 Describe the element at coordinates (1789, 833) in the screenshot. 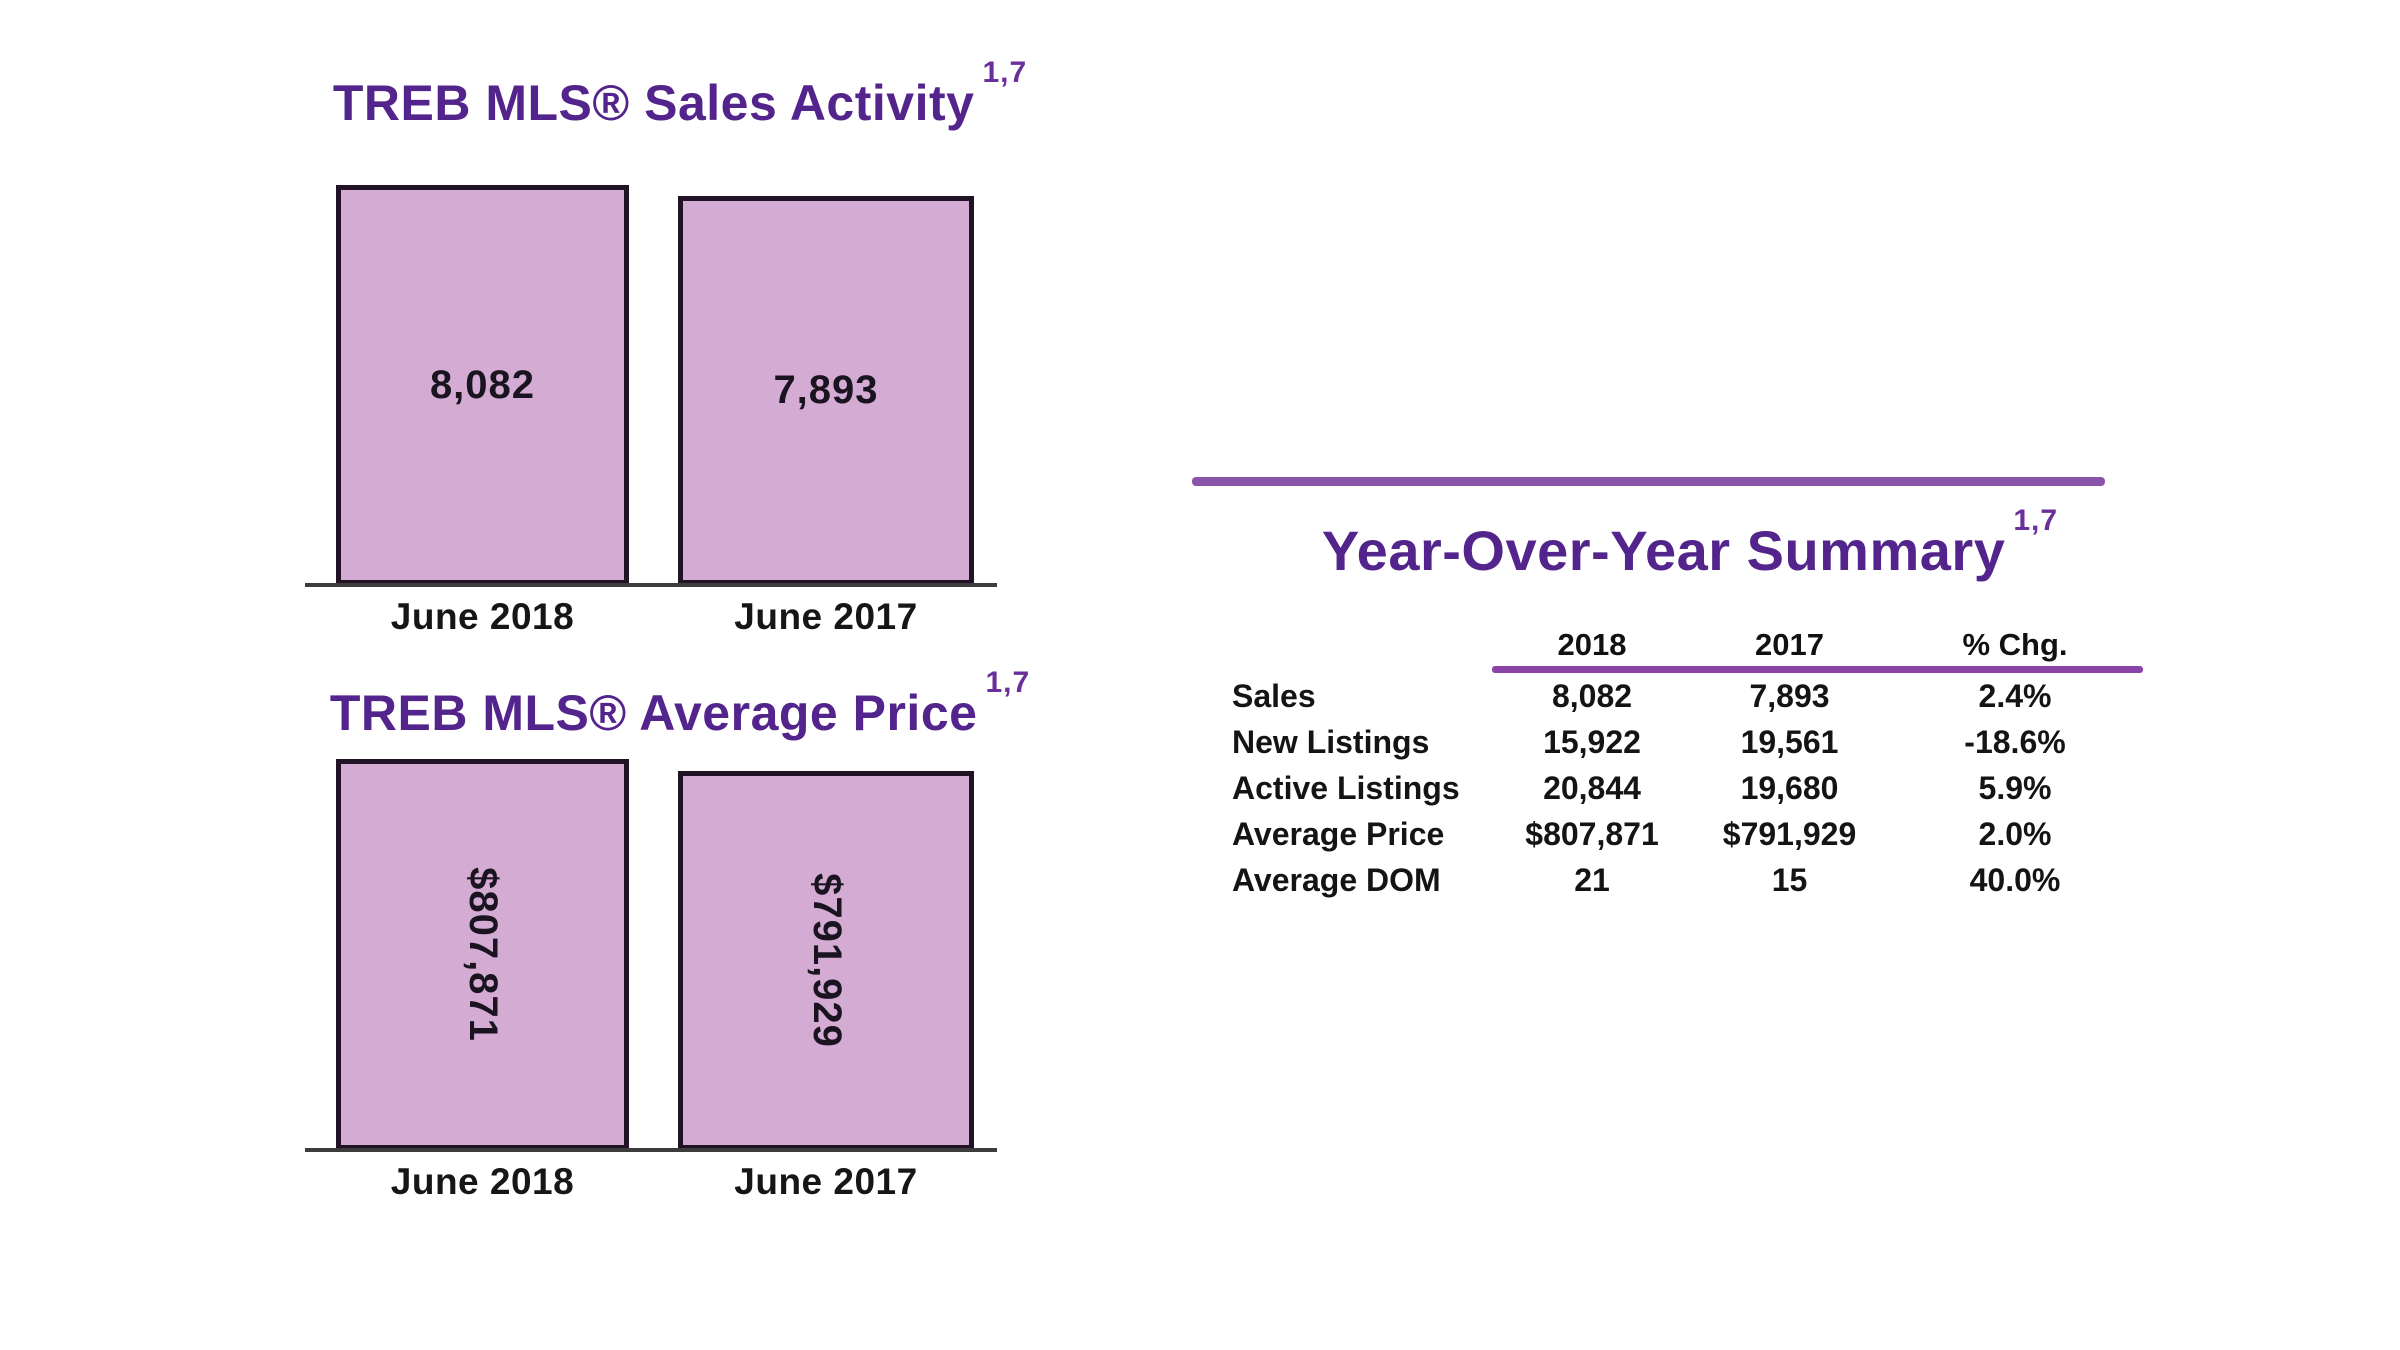

I see `value-2017: $791,929` at that location.